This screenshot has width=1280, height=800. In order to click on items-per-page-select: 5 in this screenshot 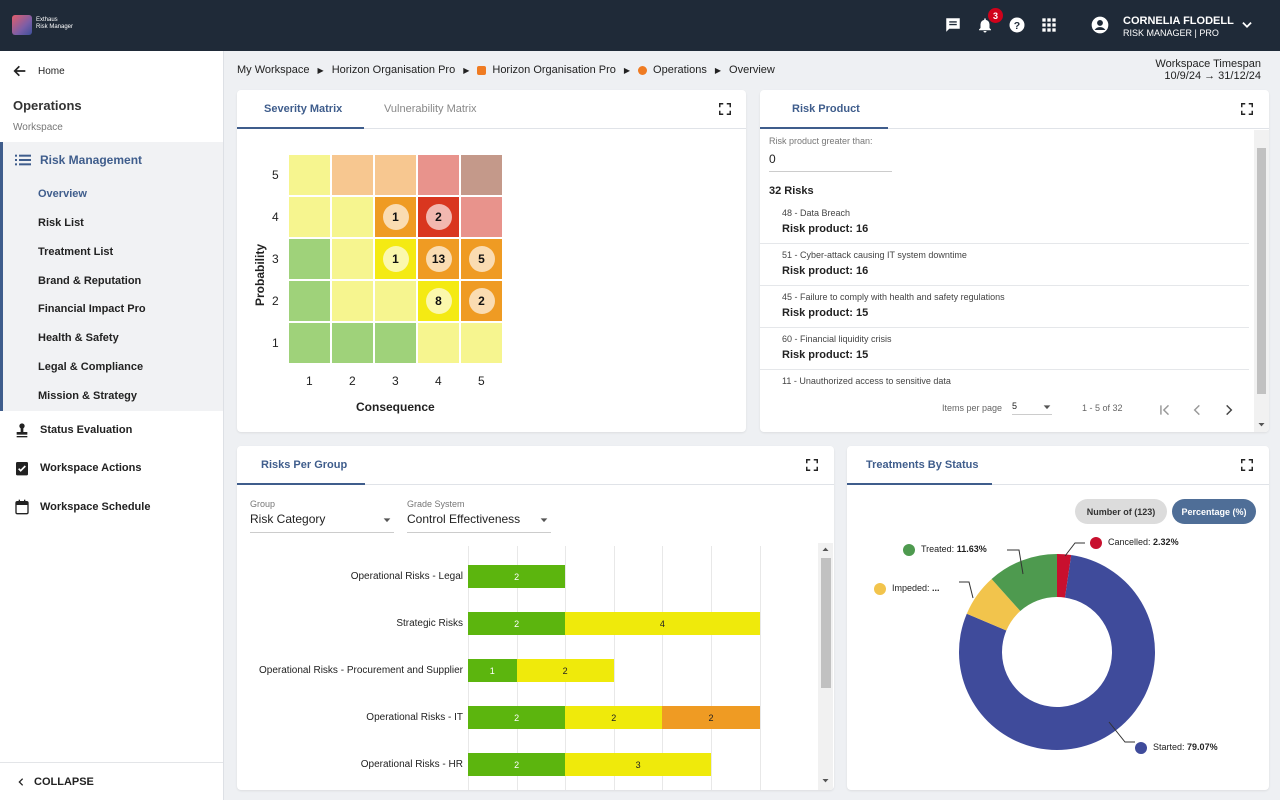, I will do `click(1032, 408)`.